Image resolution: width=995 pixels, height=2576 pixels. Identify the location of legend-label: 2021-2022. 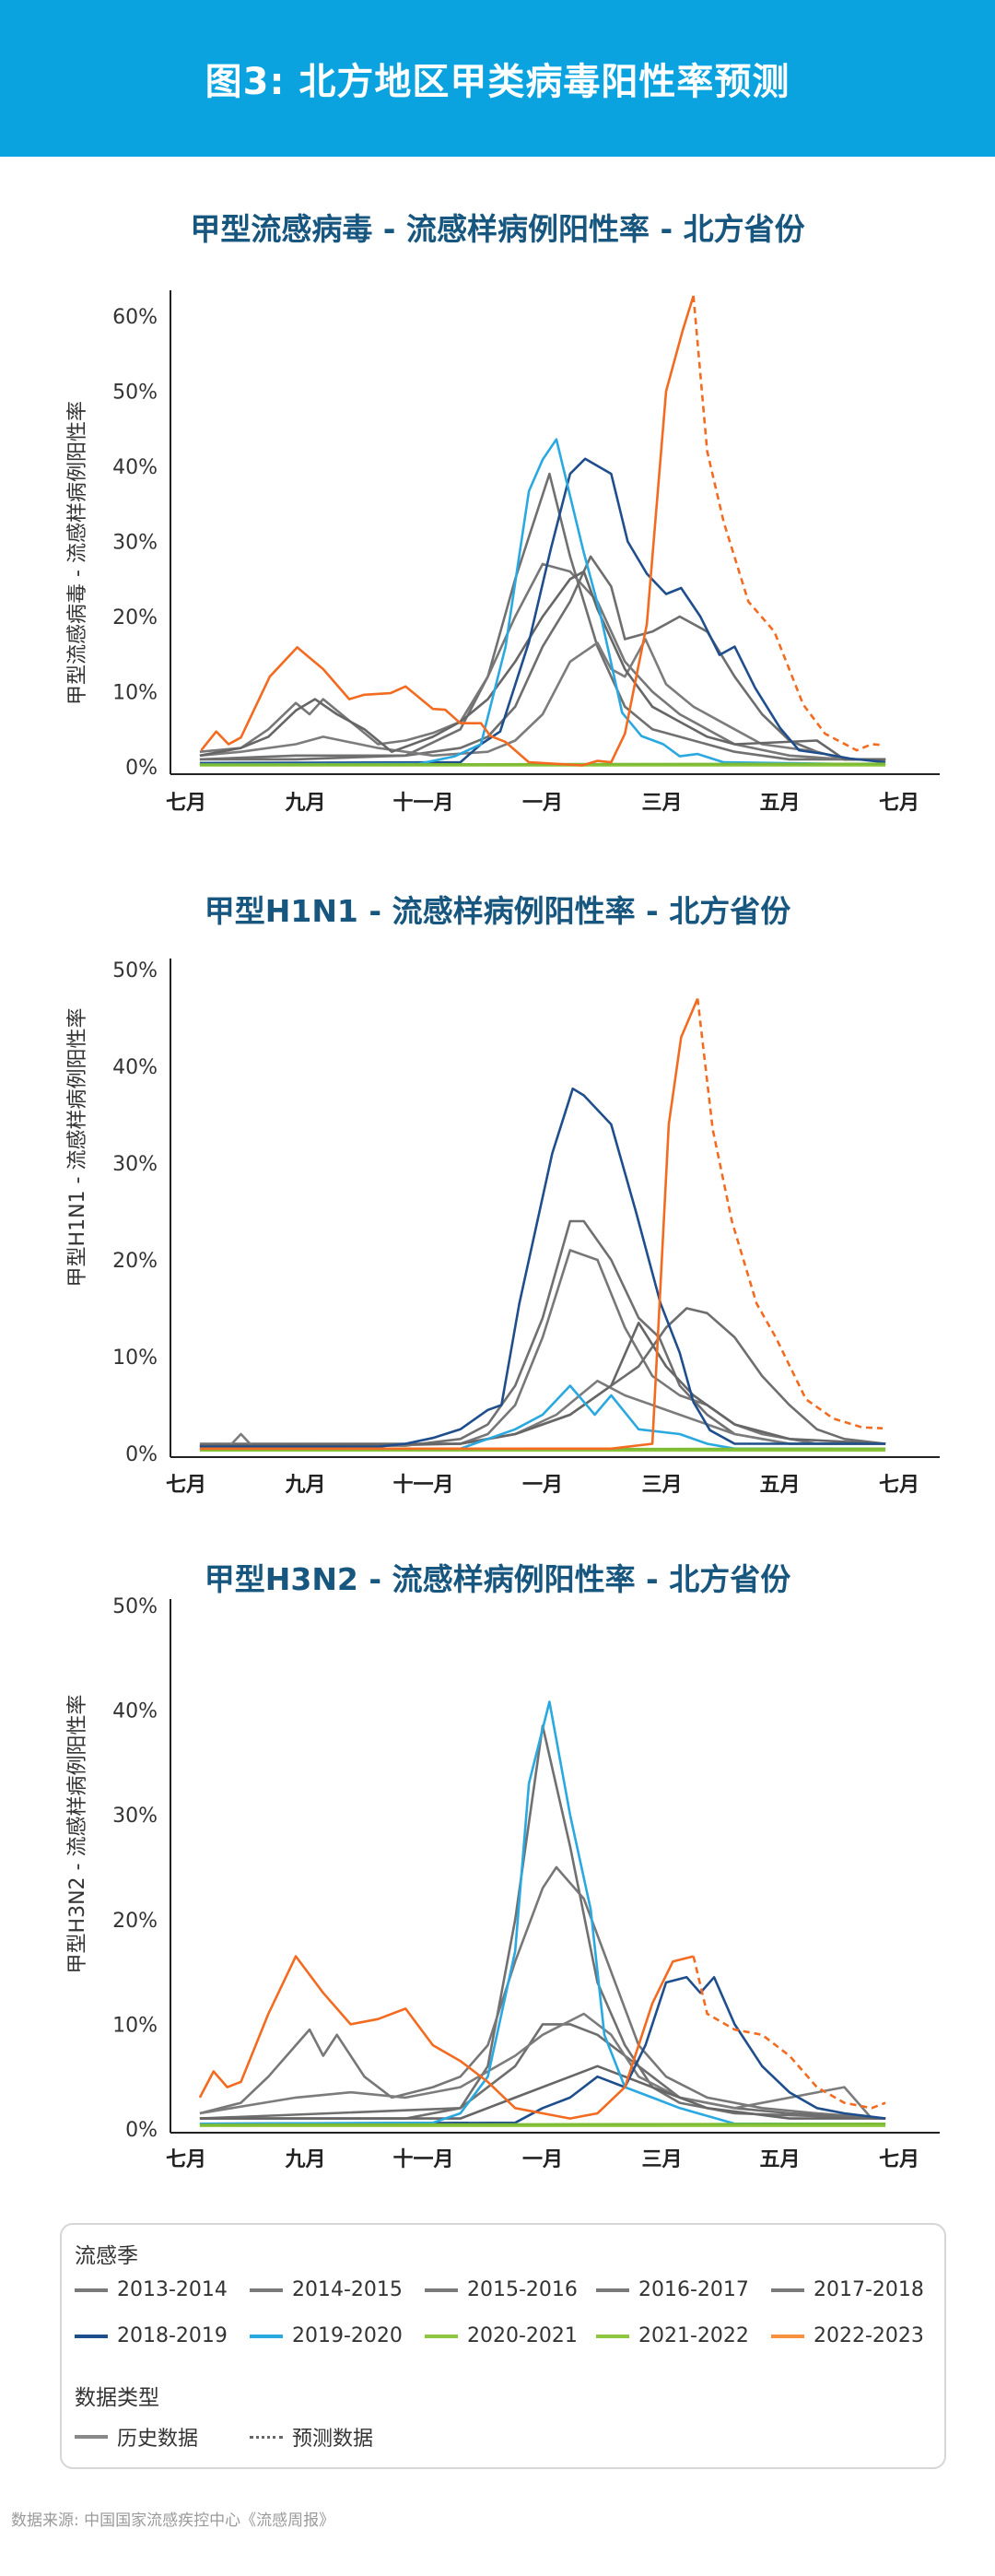
(693, 2335).